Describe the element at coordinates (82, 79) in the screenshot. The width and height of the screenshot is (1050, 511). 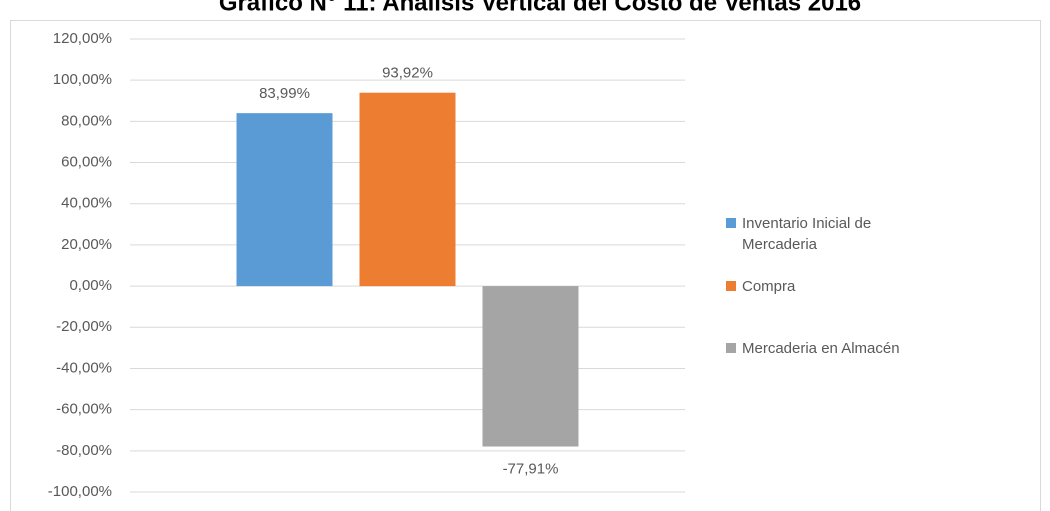
I see `y-tick-label: 100,00%` at that location.